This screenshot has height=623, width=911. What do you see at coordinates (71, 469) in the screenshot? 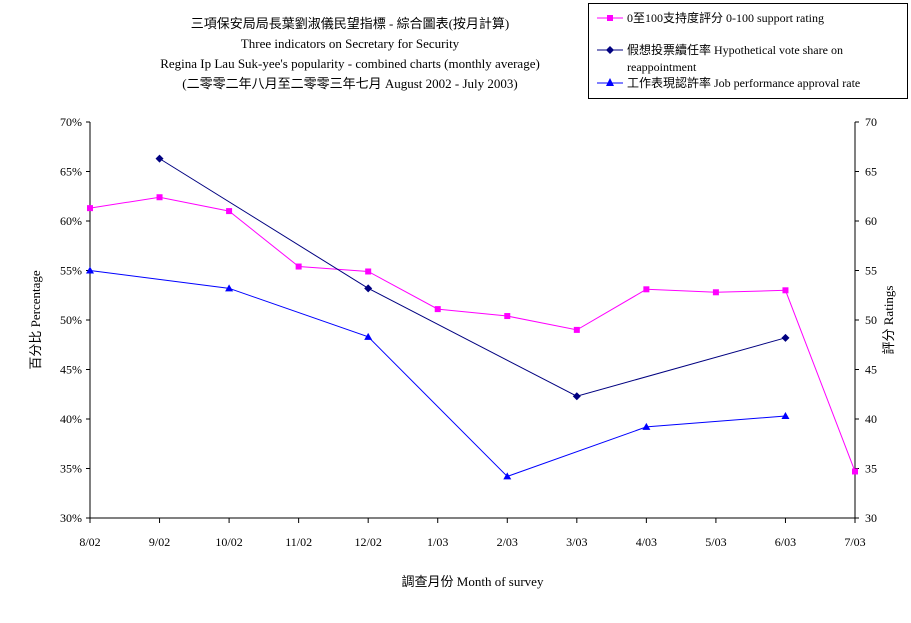
I see `y-tick-label: 35%` at bounding box center [71, 469].